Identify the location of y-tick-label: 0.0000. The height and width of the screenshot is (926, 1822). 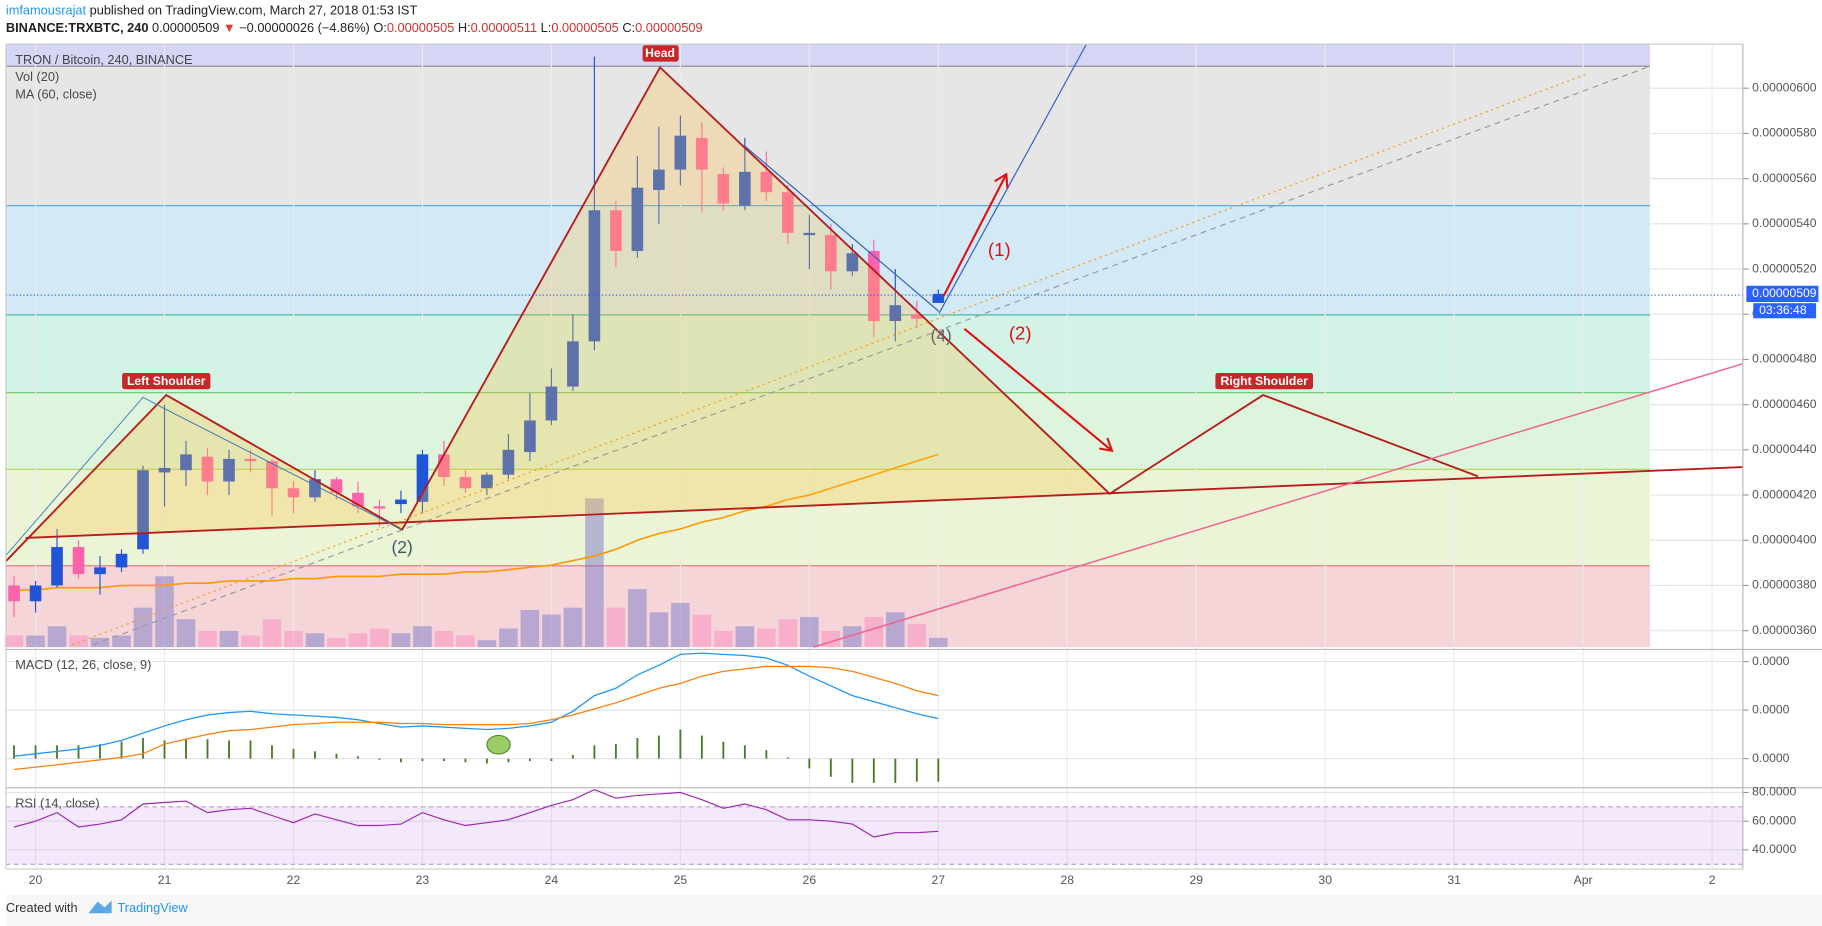
(1770, 661).